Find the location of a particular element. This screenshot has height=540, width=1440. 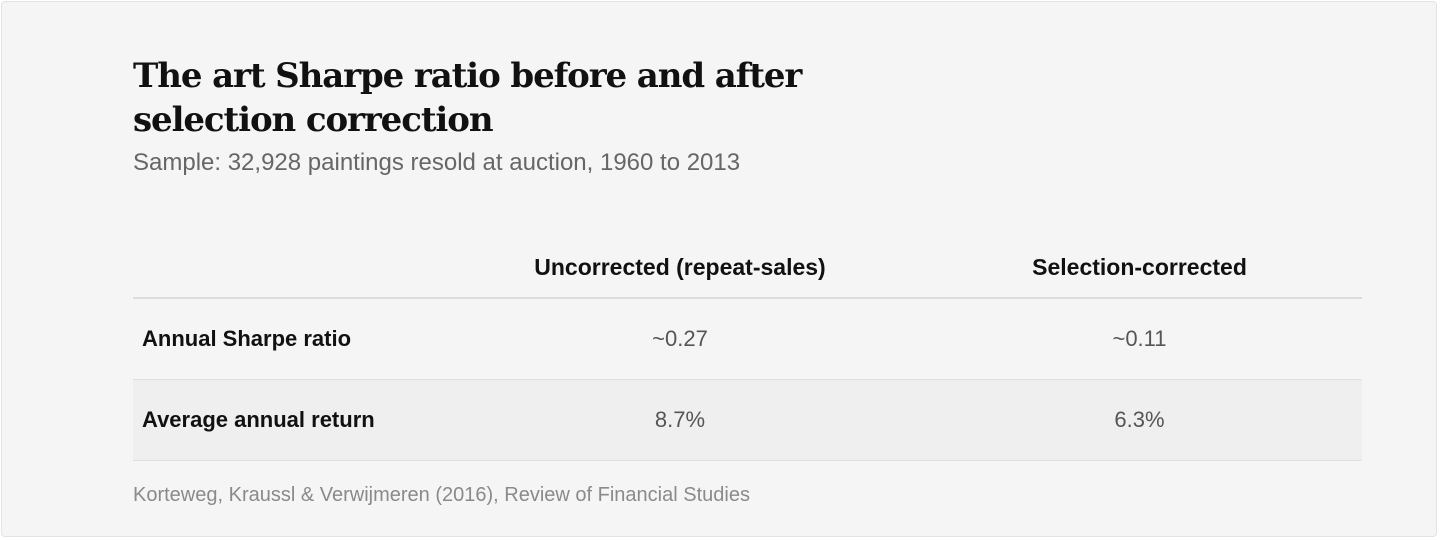

cell-return-corrected: 6.3% is located at coordinates (1139, 420).